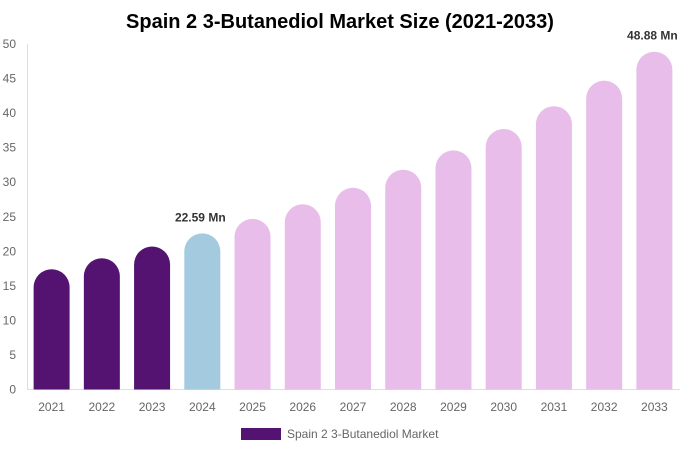 This screenshot has width=680, height=450. I want to click on bar-2022, so click(101, 324).